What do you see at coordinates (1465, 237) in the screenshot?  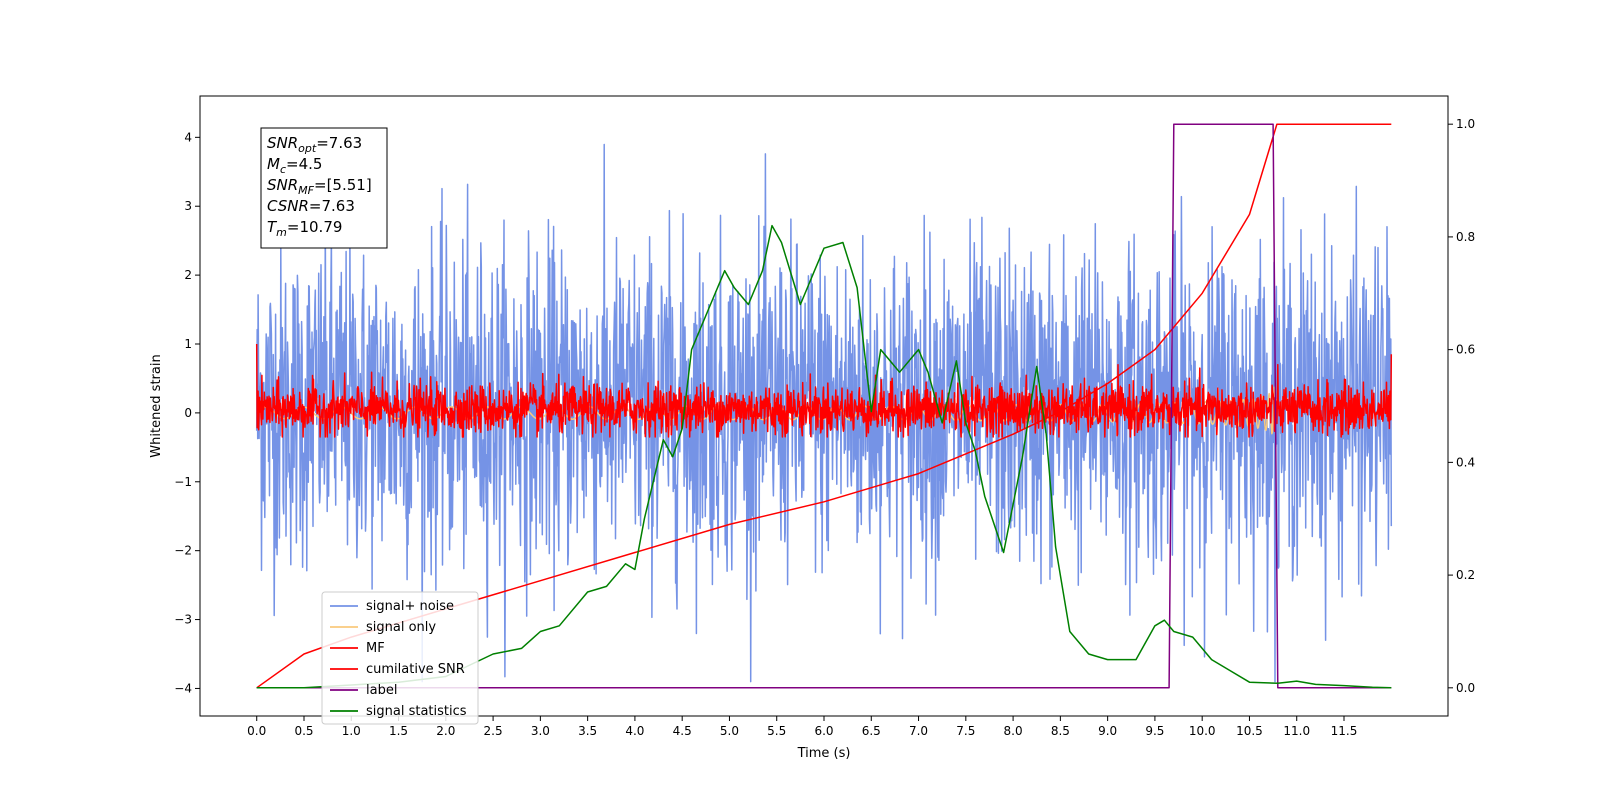 I see `y2-tick-label: 0.8` at bounding box center [1465, 237].